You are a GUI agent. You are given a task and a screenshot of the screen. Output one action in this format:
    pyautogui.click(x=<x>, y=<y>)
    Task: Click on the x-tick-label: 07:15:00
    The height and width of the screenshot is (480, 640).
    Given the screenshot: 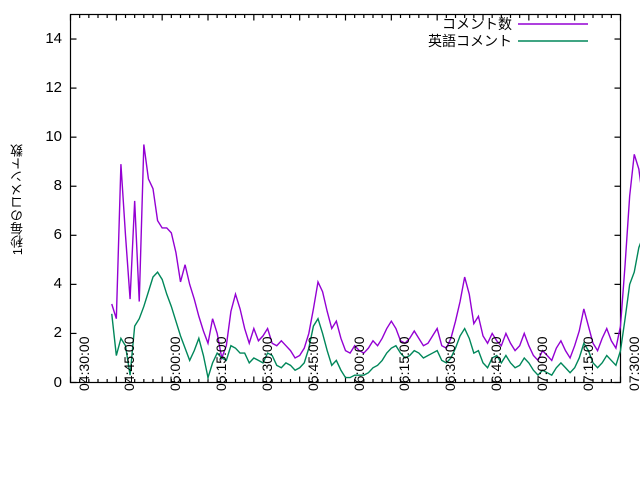 What is the action you would take?
    pyautogui.click(x=587, y=364)
    